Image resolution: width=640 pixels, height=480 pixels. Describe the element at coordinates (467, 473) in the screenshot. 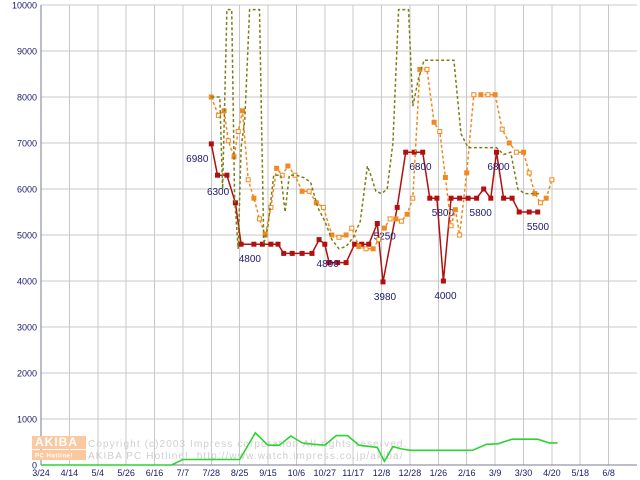

I see `x-axis-tick-label: 2/16` at that location.